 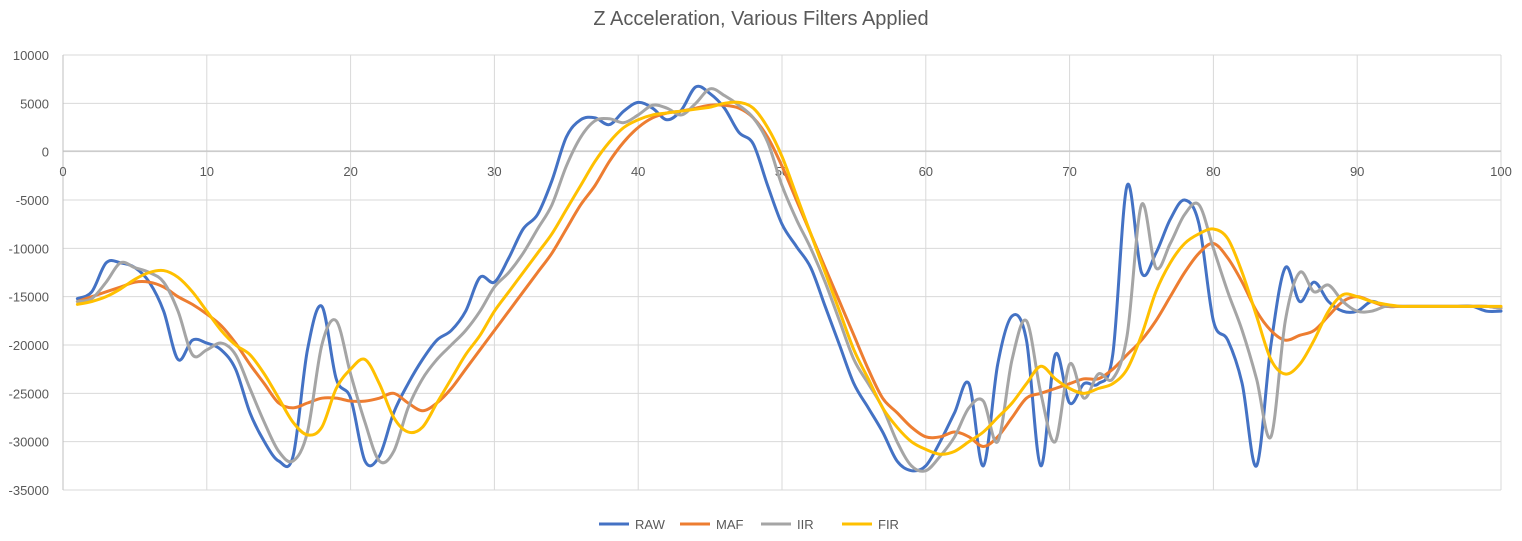 I want to click on legend-label-fir: FIR, so click(x=888, y=524).